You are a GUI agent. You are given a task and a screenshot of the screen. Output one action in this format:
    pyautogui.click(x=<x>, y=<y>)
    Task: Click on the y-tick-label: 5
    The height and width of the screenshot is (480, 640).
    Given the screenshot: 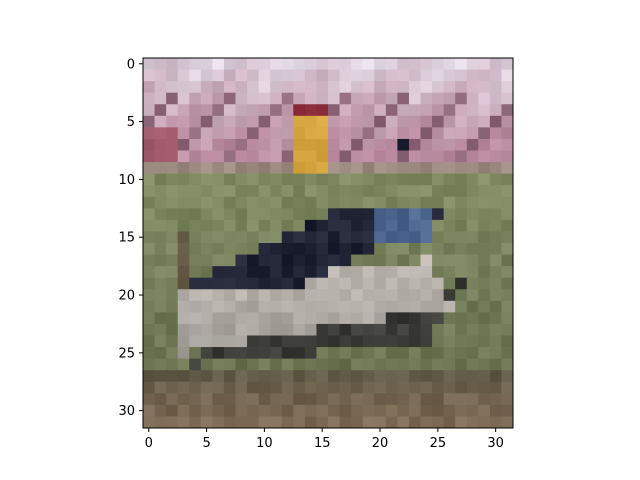 What is the action you would take?
    pyautogui.click(x=131, y=122)
    